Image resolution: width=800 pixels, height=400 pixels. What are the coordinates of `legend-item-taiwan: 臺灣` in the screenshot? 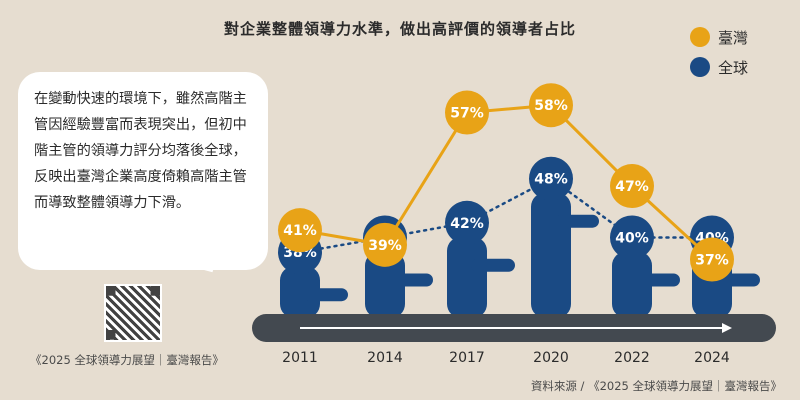 It's located at (719, 37).